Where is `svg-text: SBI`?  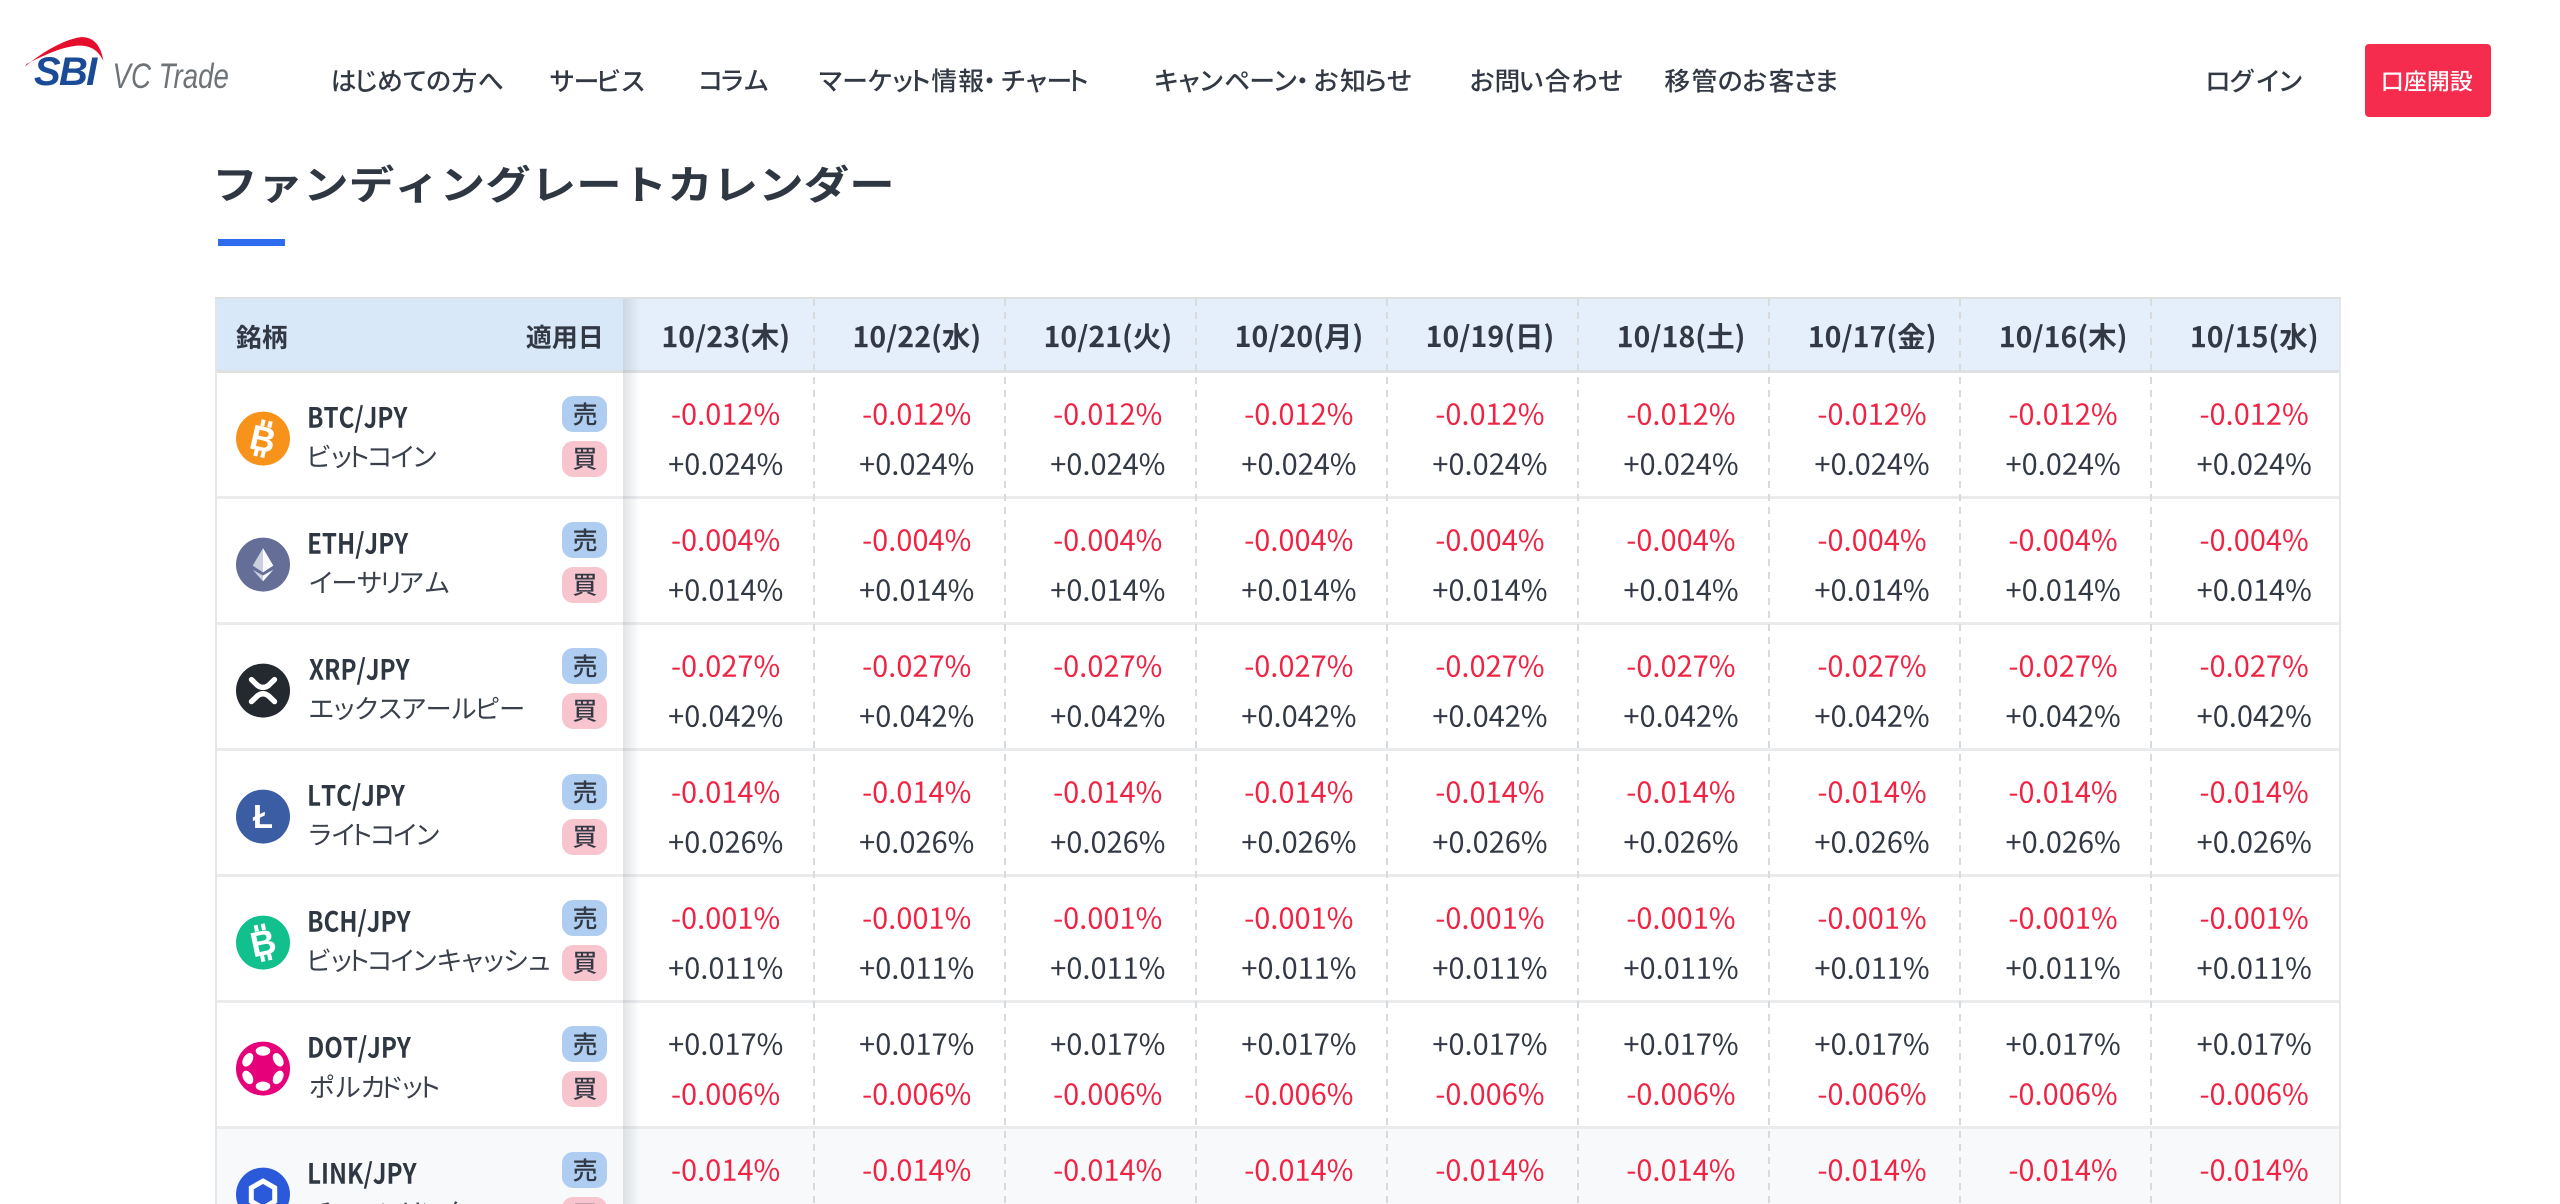
svg-text: SBI is located at coordinates (66, 72).